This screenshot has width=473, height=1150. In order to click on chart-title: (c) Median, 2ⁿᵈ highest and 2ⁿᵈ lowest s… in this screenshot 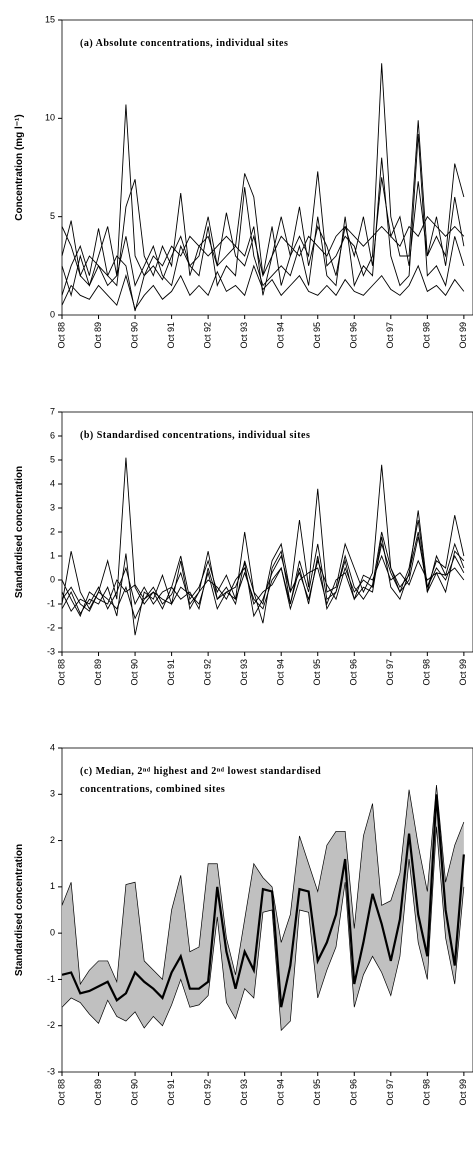, I will do `click(200, 771)`.